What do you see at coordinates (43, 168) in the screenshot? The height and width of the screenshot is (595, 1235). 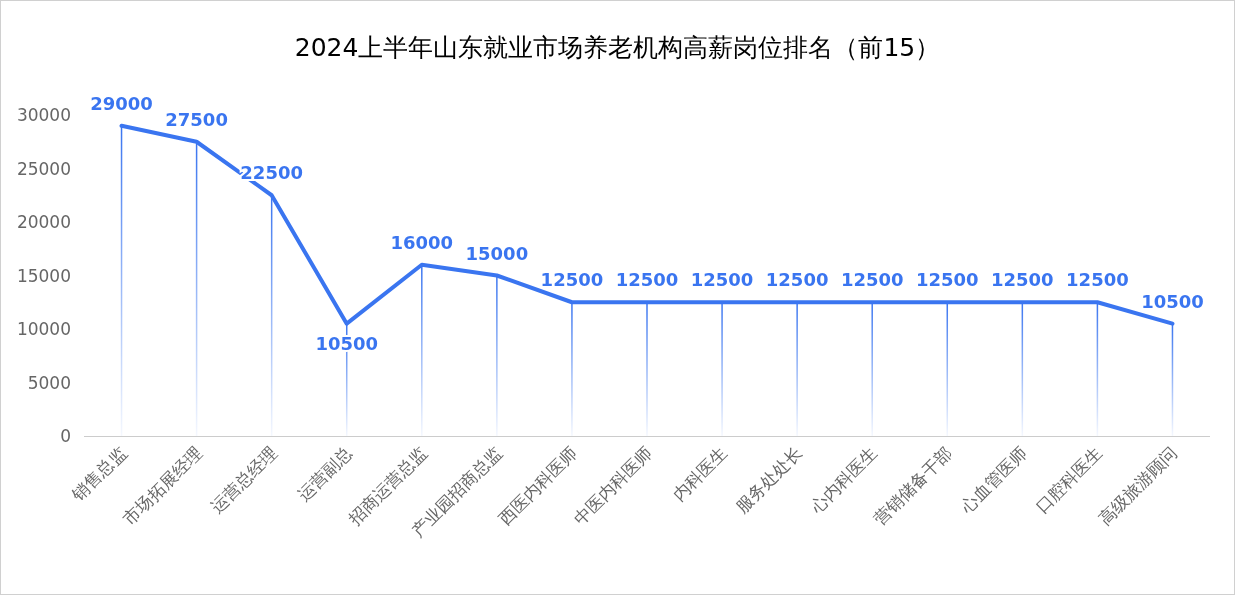 I see `y-tick-label: 25000` at bounding box center [43, 168].